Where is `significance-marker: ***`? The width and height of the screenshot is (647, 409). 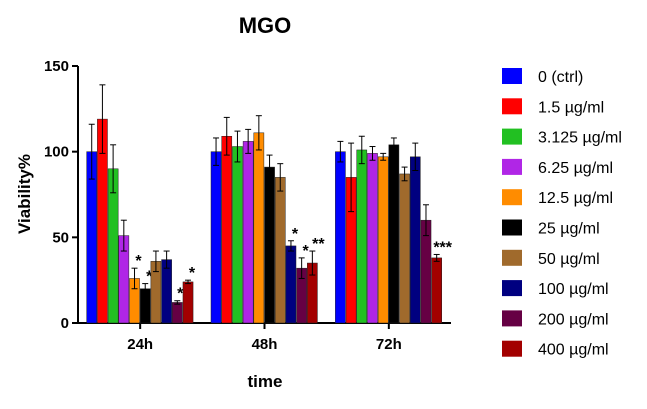 significance-marker: *** is located at coordinates (442, 247).